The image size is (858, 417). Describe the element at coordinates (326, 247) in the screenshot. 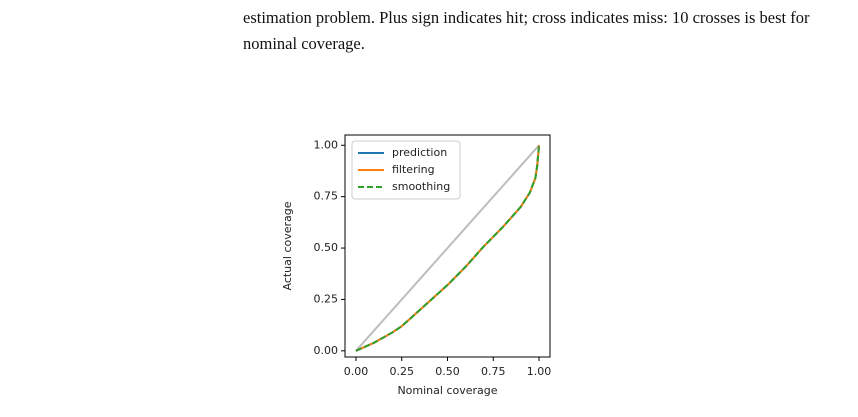

I see `y-tick-label: 0.50` at that location.